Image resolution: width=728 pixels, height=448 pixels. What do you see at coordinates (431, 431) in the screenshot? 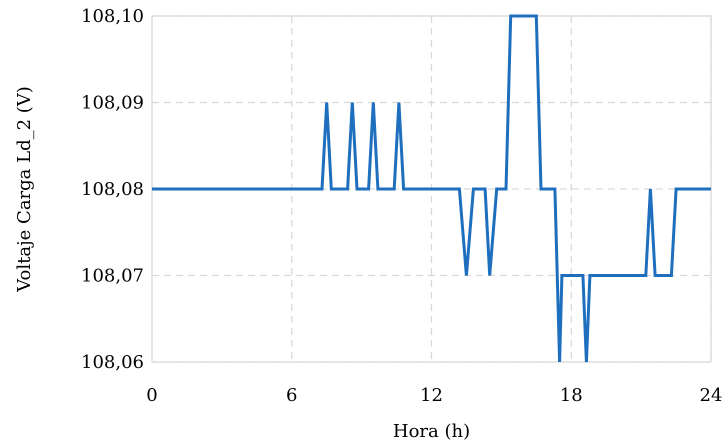
I see `x-axis-title: Hora (h)` at bounding box center [431, 431].